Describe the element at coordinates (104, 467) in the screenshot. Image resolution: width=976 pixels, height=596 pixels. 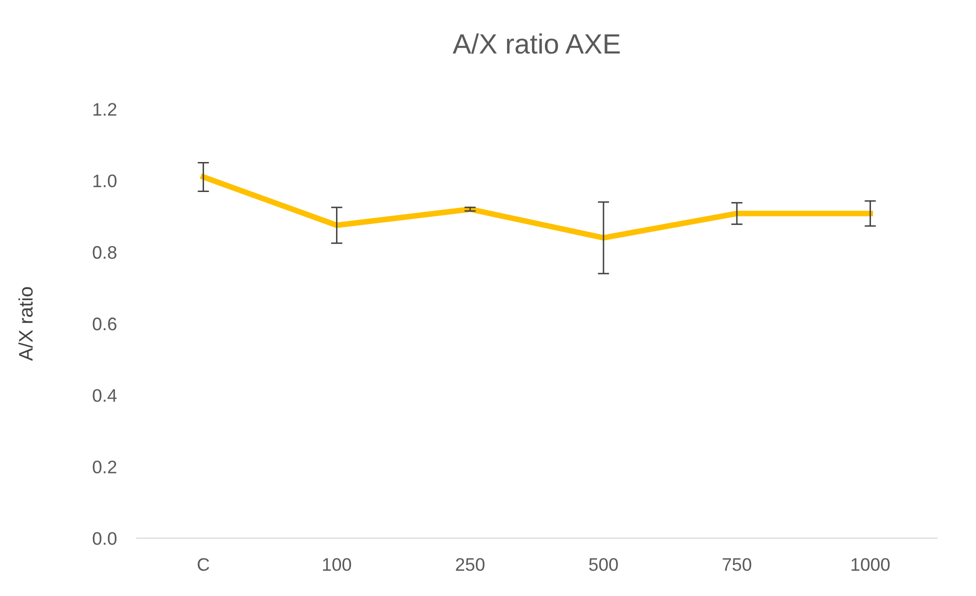
I see `y-tick-label: 0.2` at that location.